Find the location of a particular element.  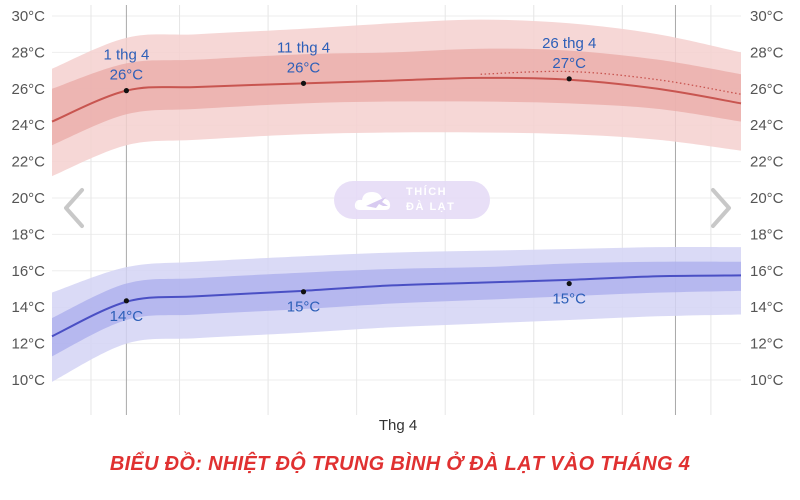

y-tick-left-18: 18°C is located at coordinates (28, 234).